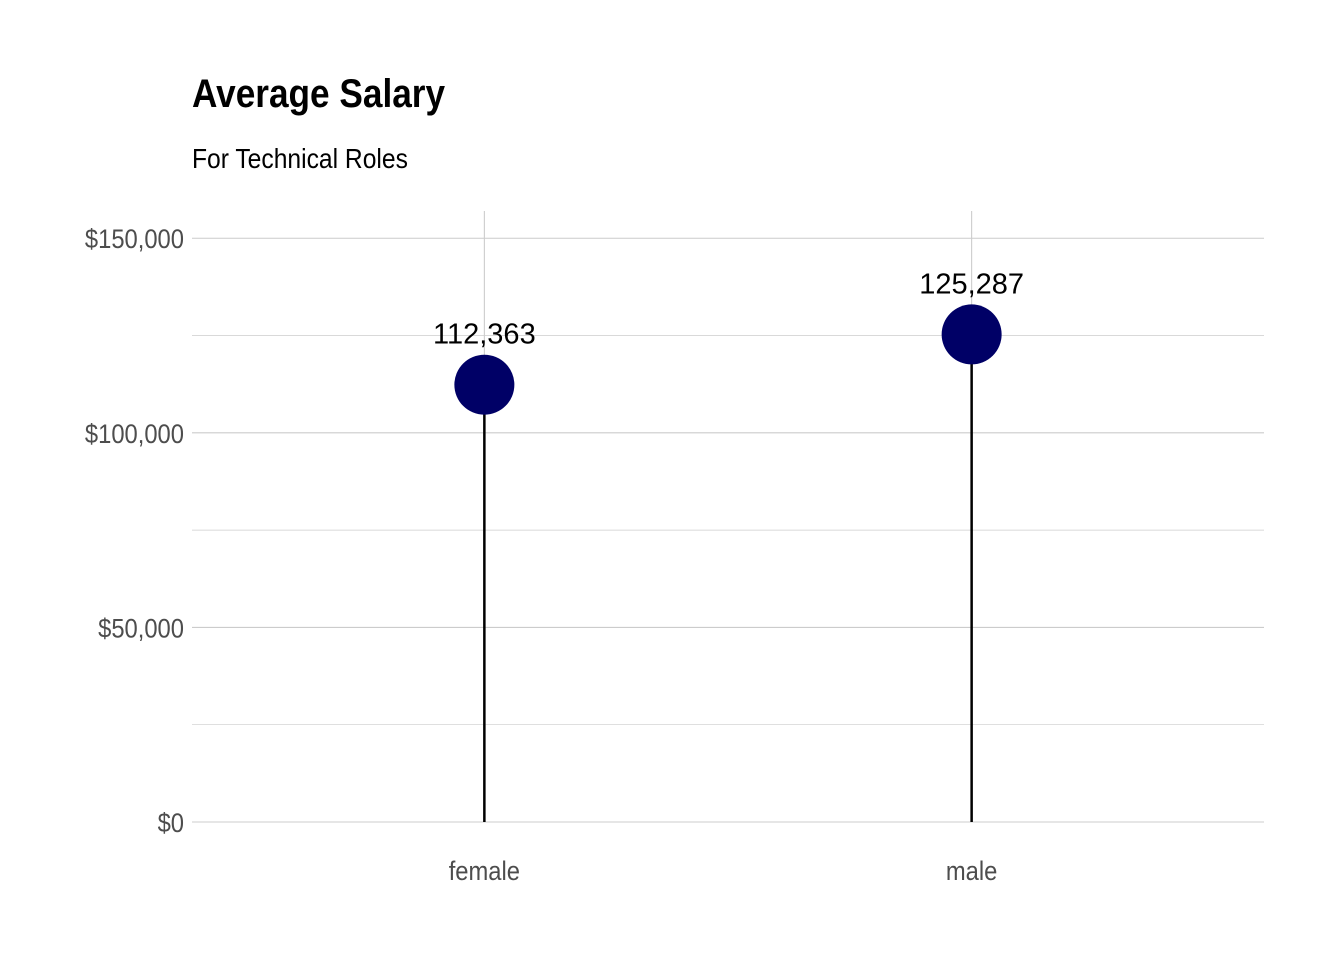 The image size is (1344, 960). Describe the element at coordinates (728, 309) in the screenshot. I see `label-layer: 112,363 125,287` at that location.